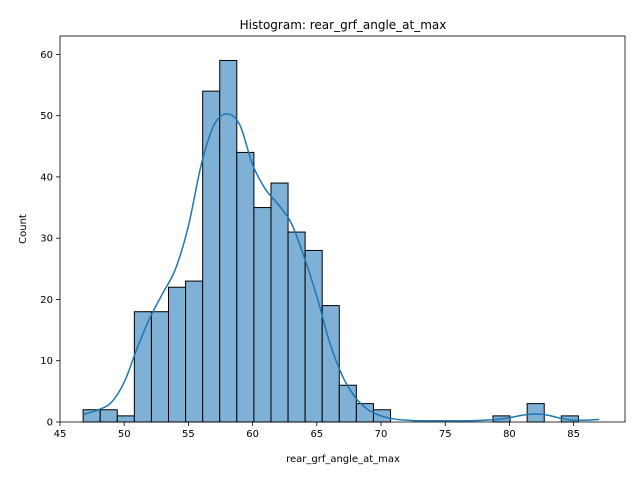 The width and height of the screenshot is (640, 480). I want to click on x-axis-label: rear_grf_angle_at_max, so click(343, 459).